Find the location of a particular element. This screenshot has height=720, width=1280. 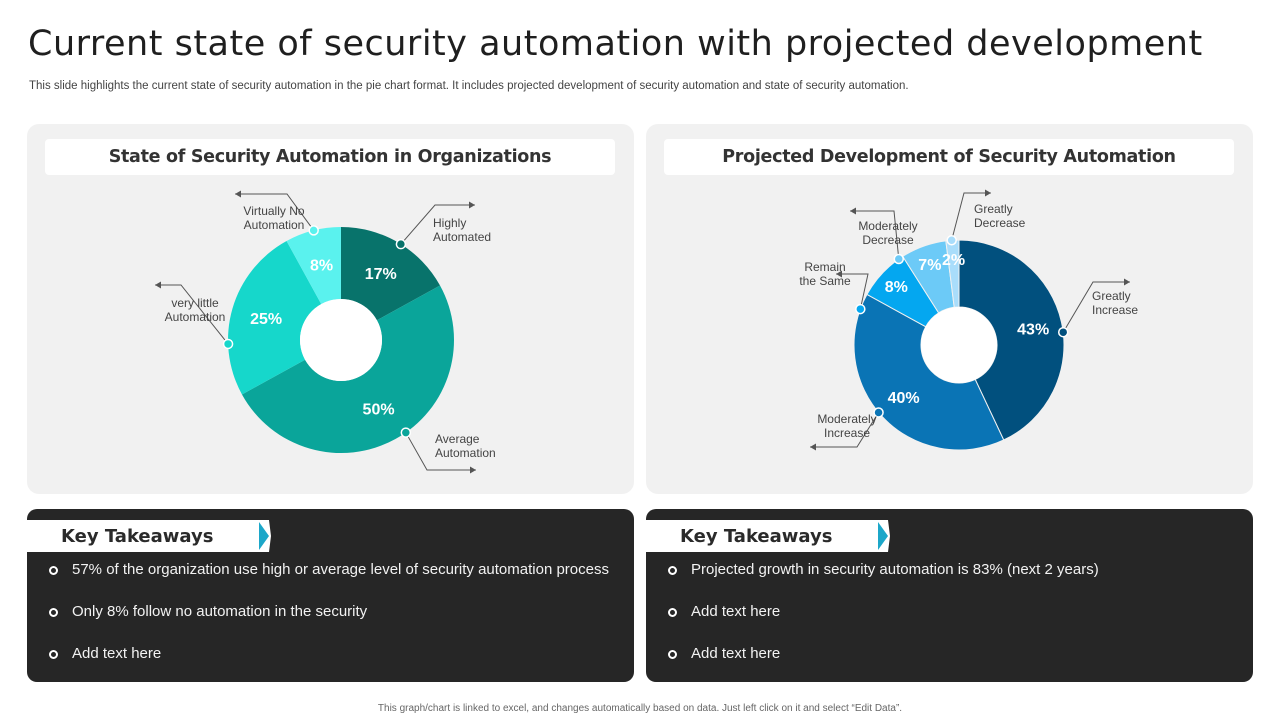

slice-value-label: 50% is located at coordinates (379, 409).